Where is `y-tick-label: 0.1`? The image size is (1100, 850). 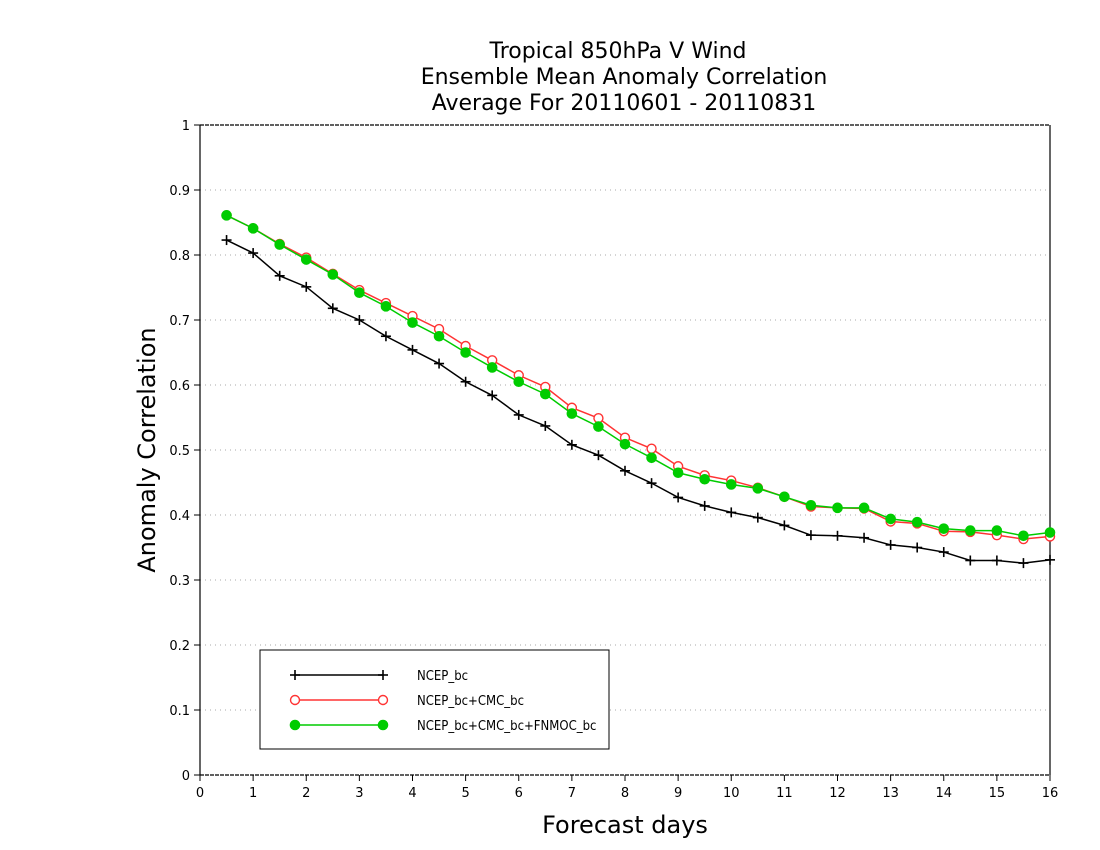
y-tick-label: 0.1 is located at coordinates (179, 711).